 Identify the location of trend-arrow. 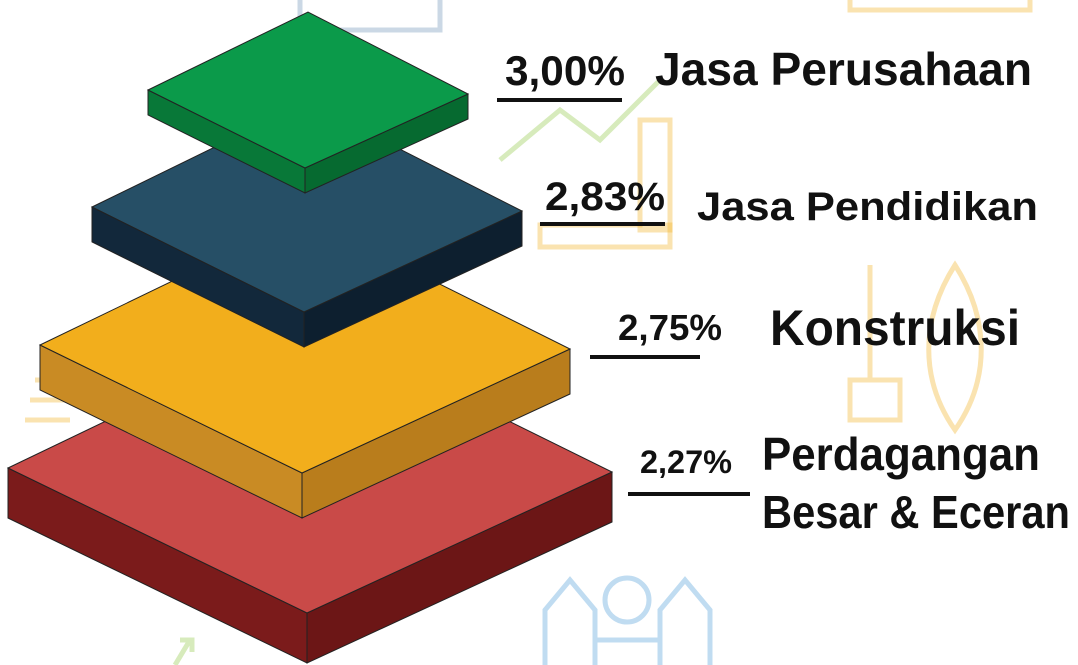
(580, 120).